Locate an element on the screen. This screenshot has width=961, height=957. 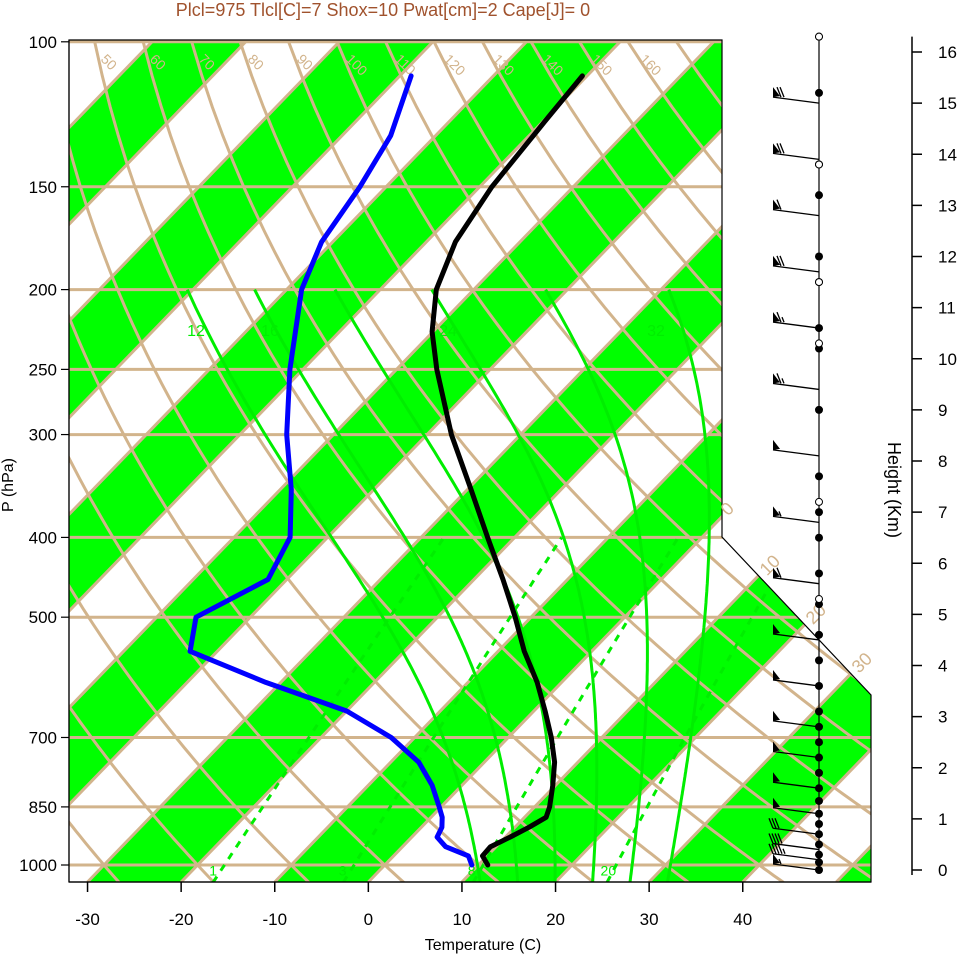
temperature-tick-label: 30 is located at coordinates (649, 919).